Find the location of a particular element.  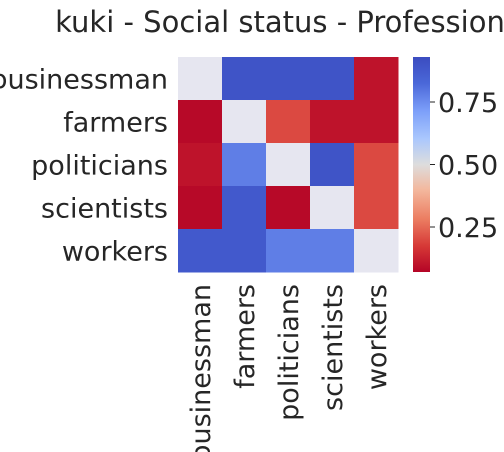

row-tick-label: workers is located at coordinates (115, 252).